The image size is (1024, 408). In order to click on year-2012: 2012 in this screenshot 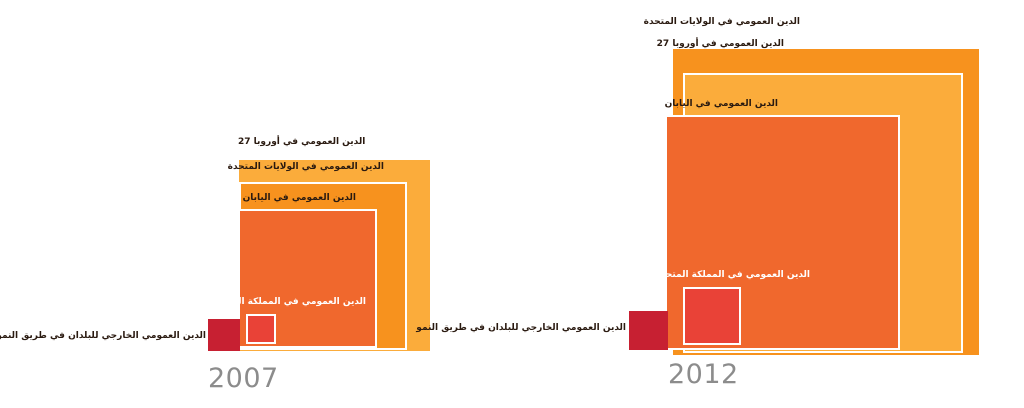, I will do `click(703, 374)`.